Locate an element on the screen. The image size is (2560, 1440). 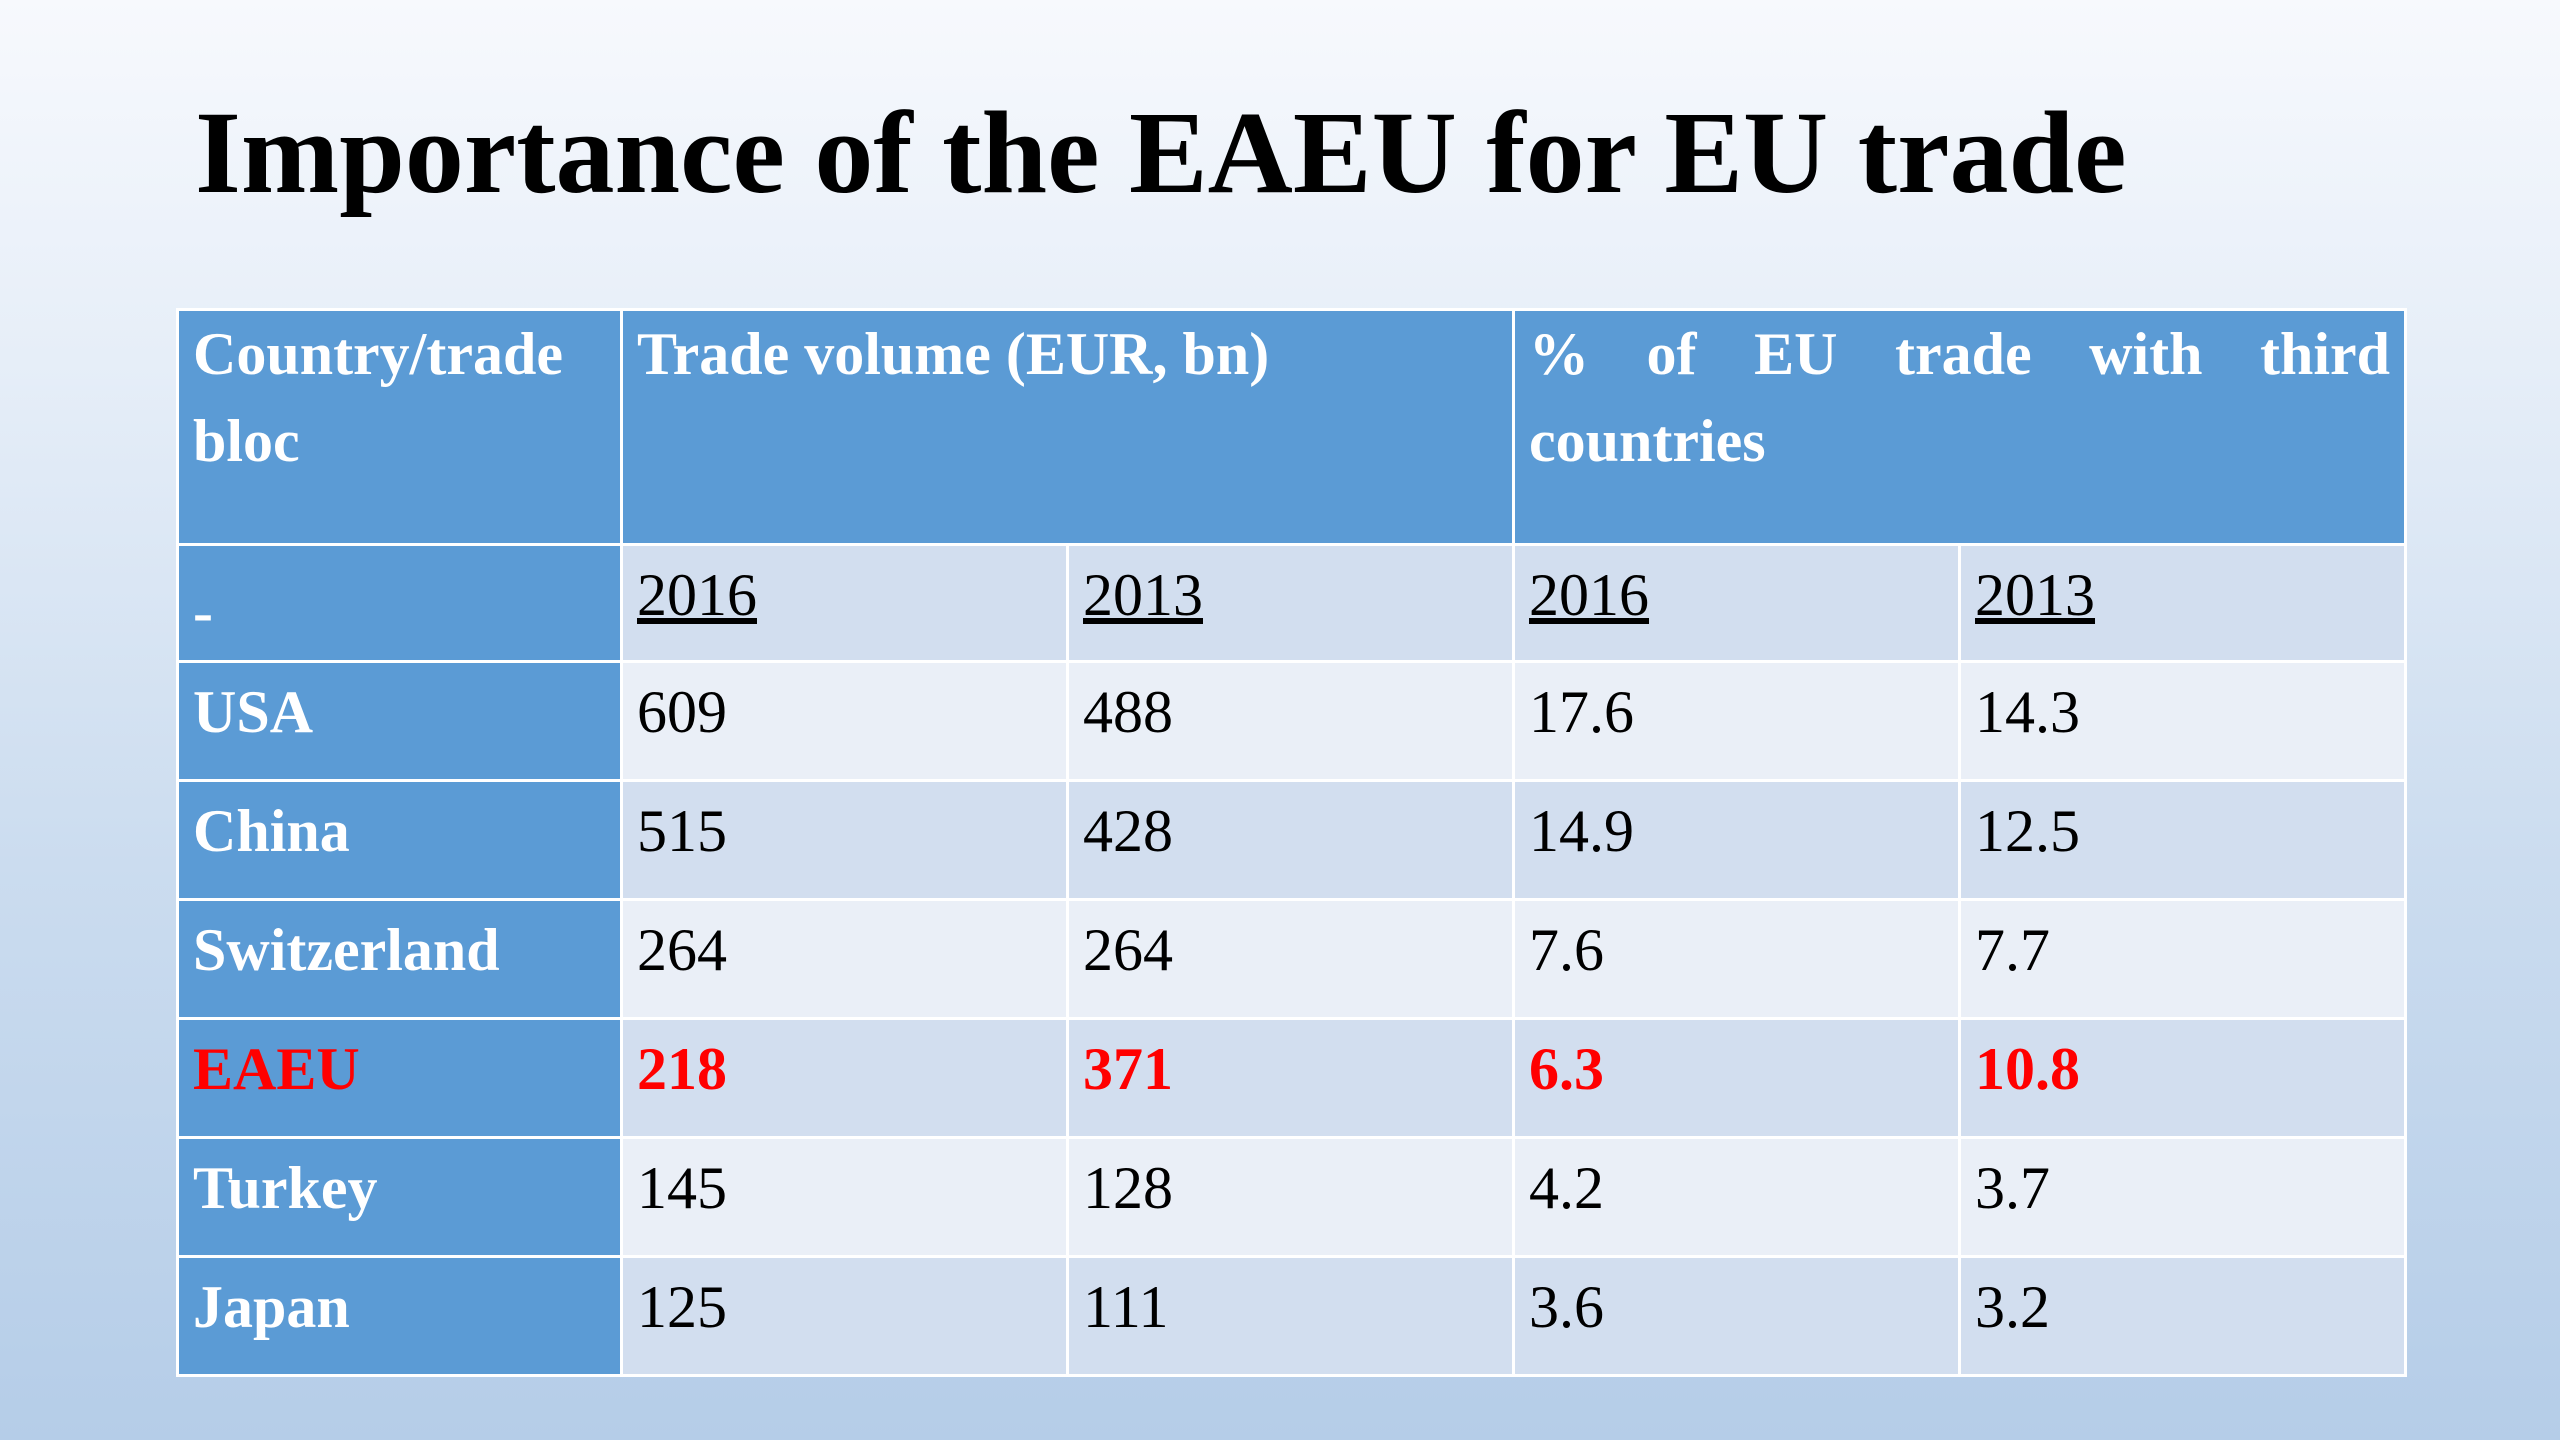
row-label-highlighted: EAEU is located at coordinates (399, 1078).